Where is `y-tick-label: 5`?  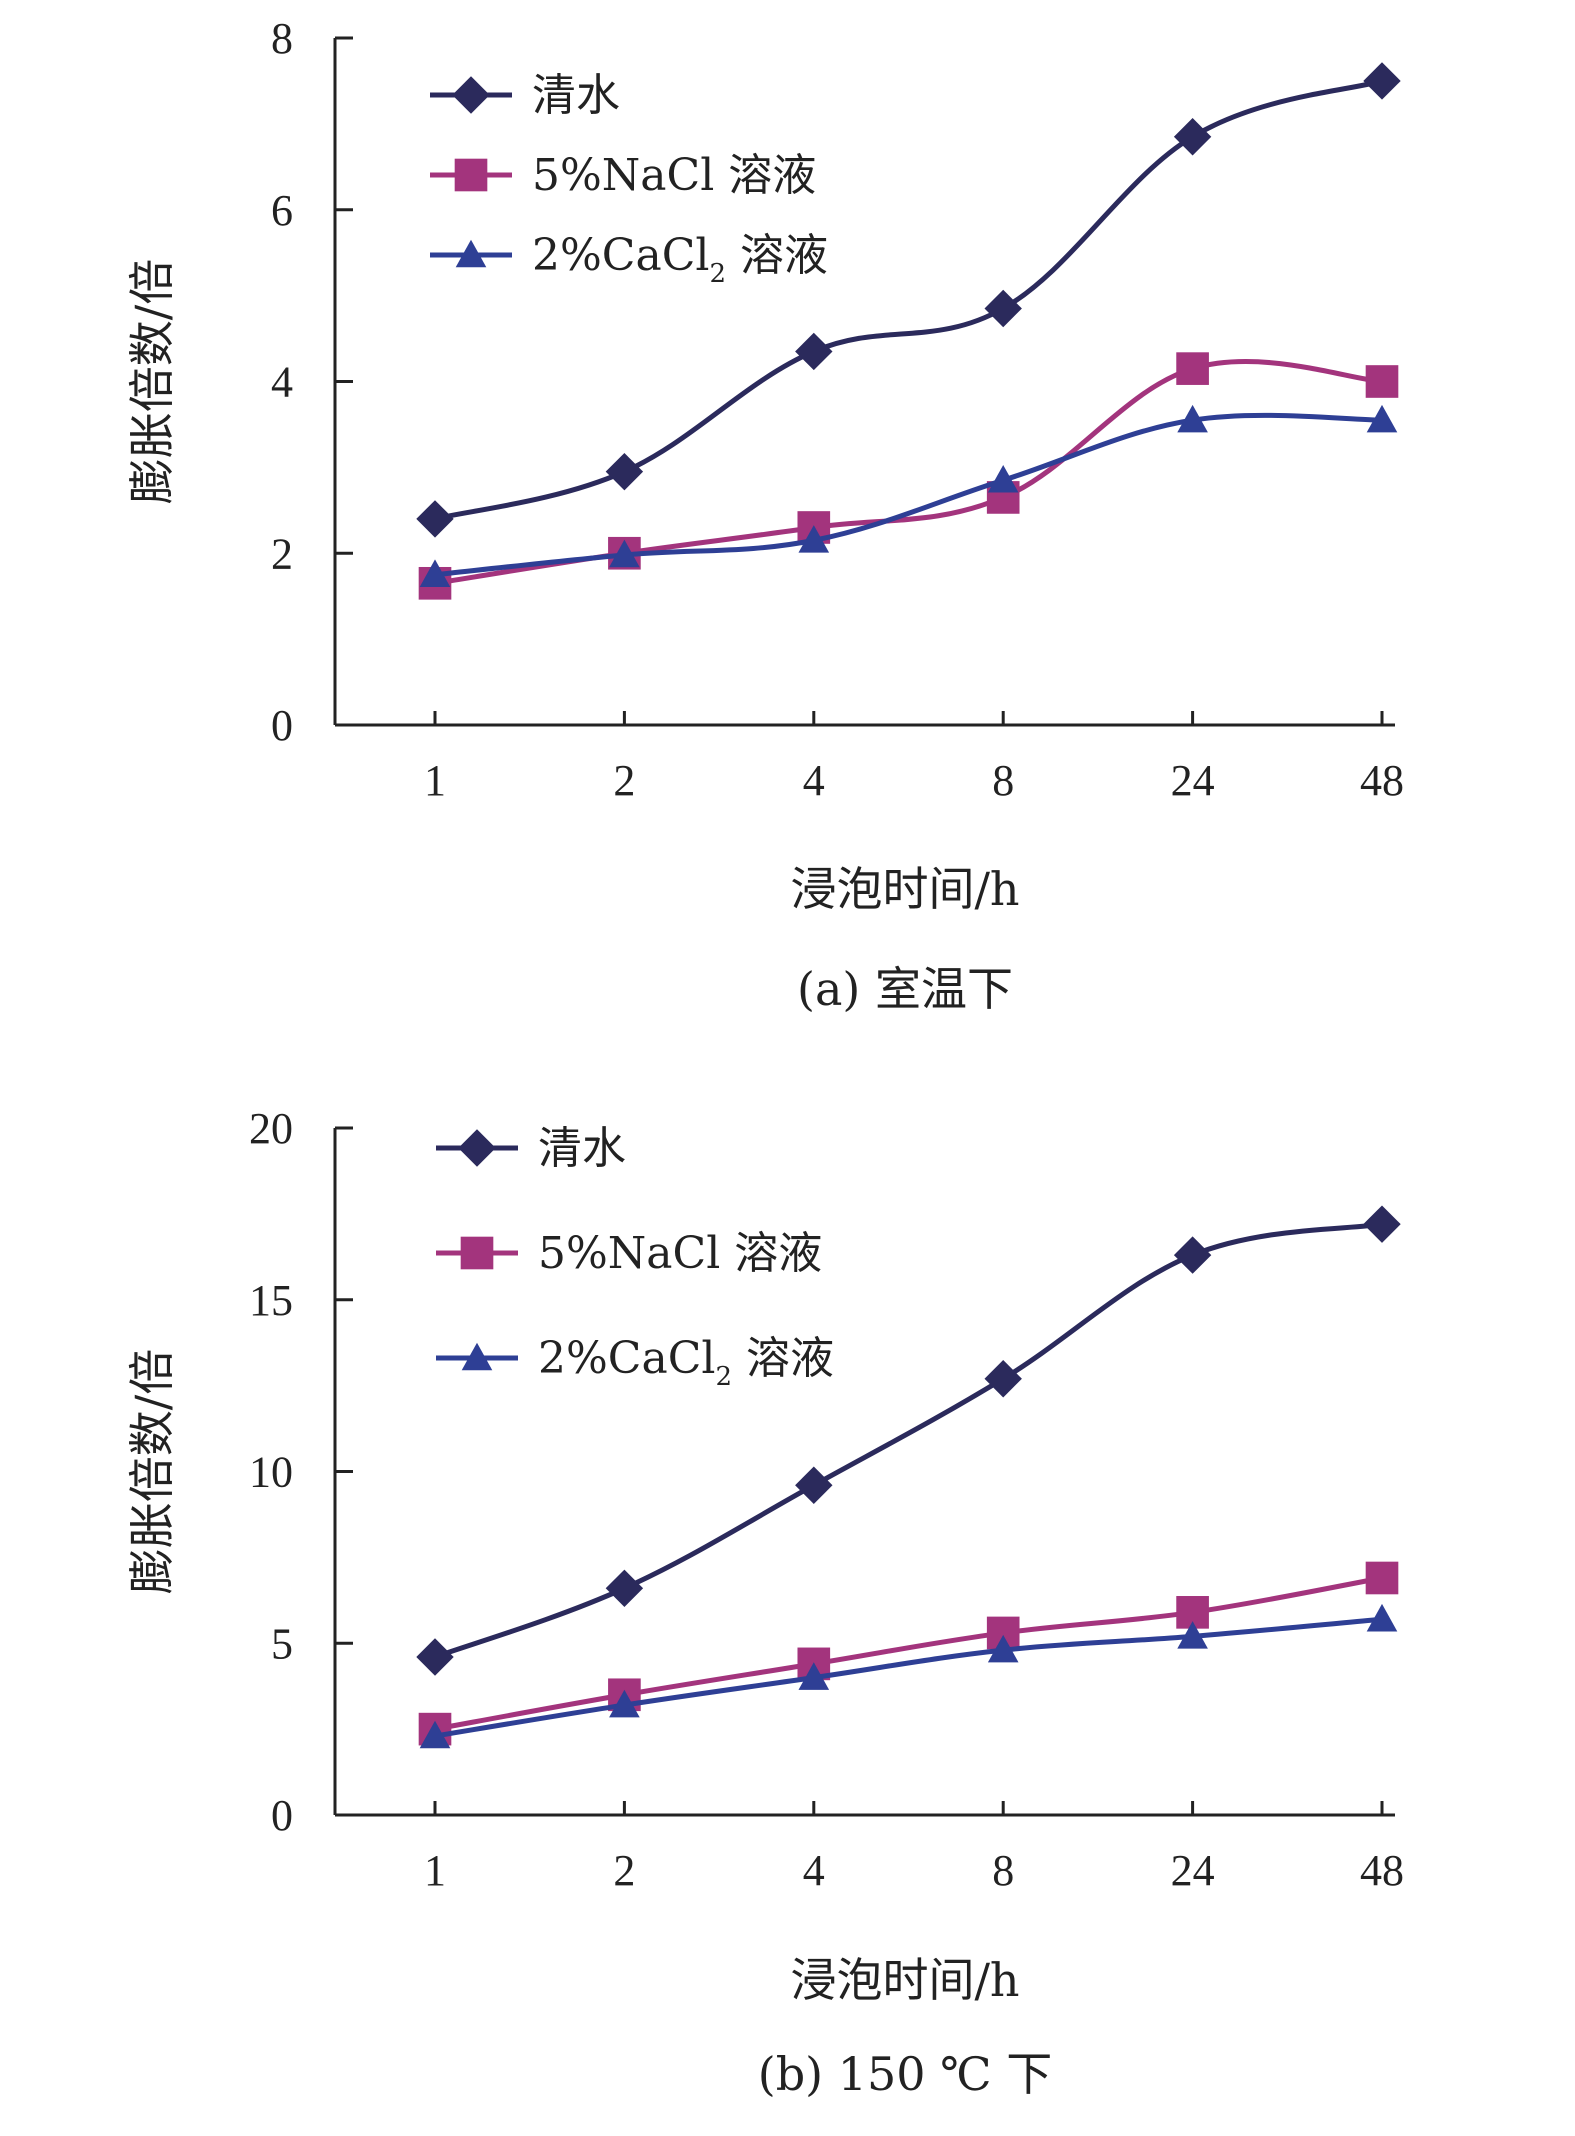
y-tick-label: 5 is located at coordinates (282, 1643).